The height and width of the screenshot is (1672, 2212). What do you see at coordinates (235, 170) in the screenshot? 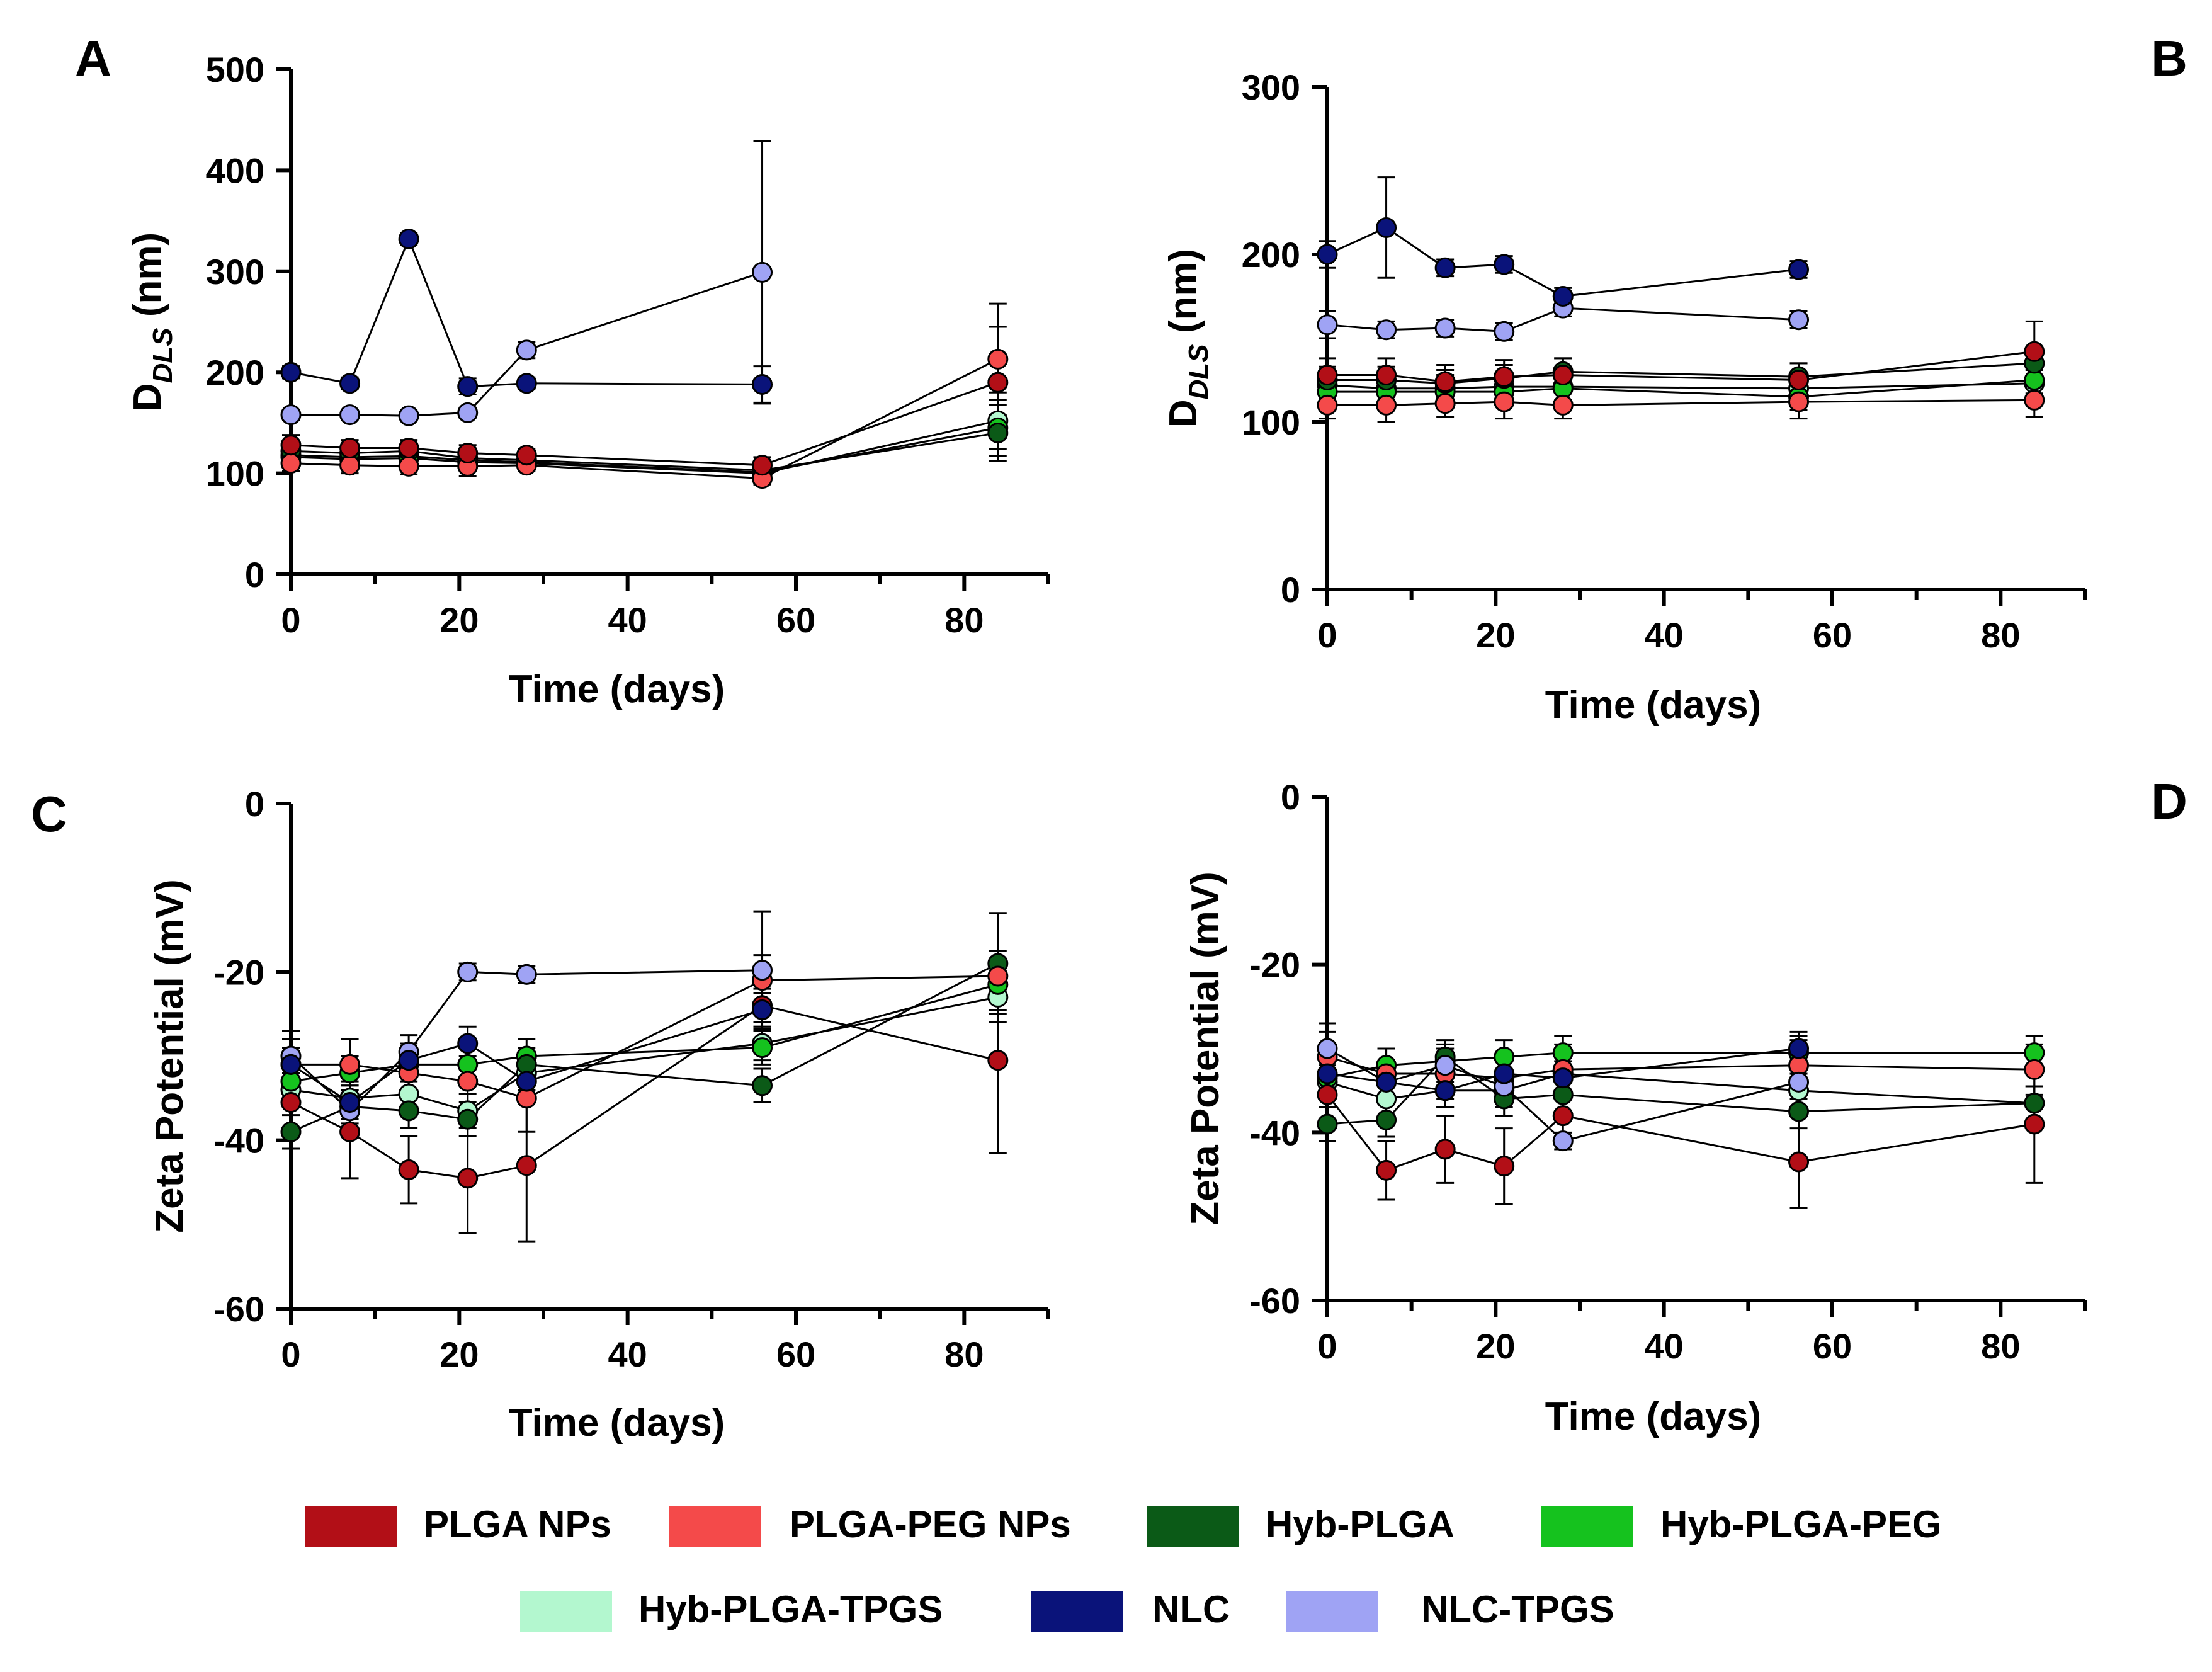
I see `y-tick-label: 400` at bounding box center [235, 170].